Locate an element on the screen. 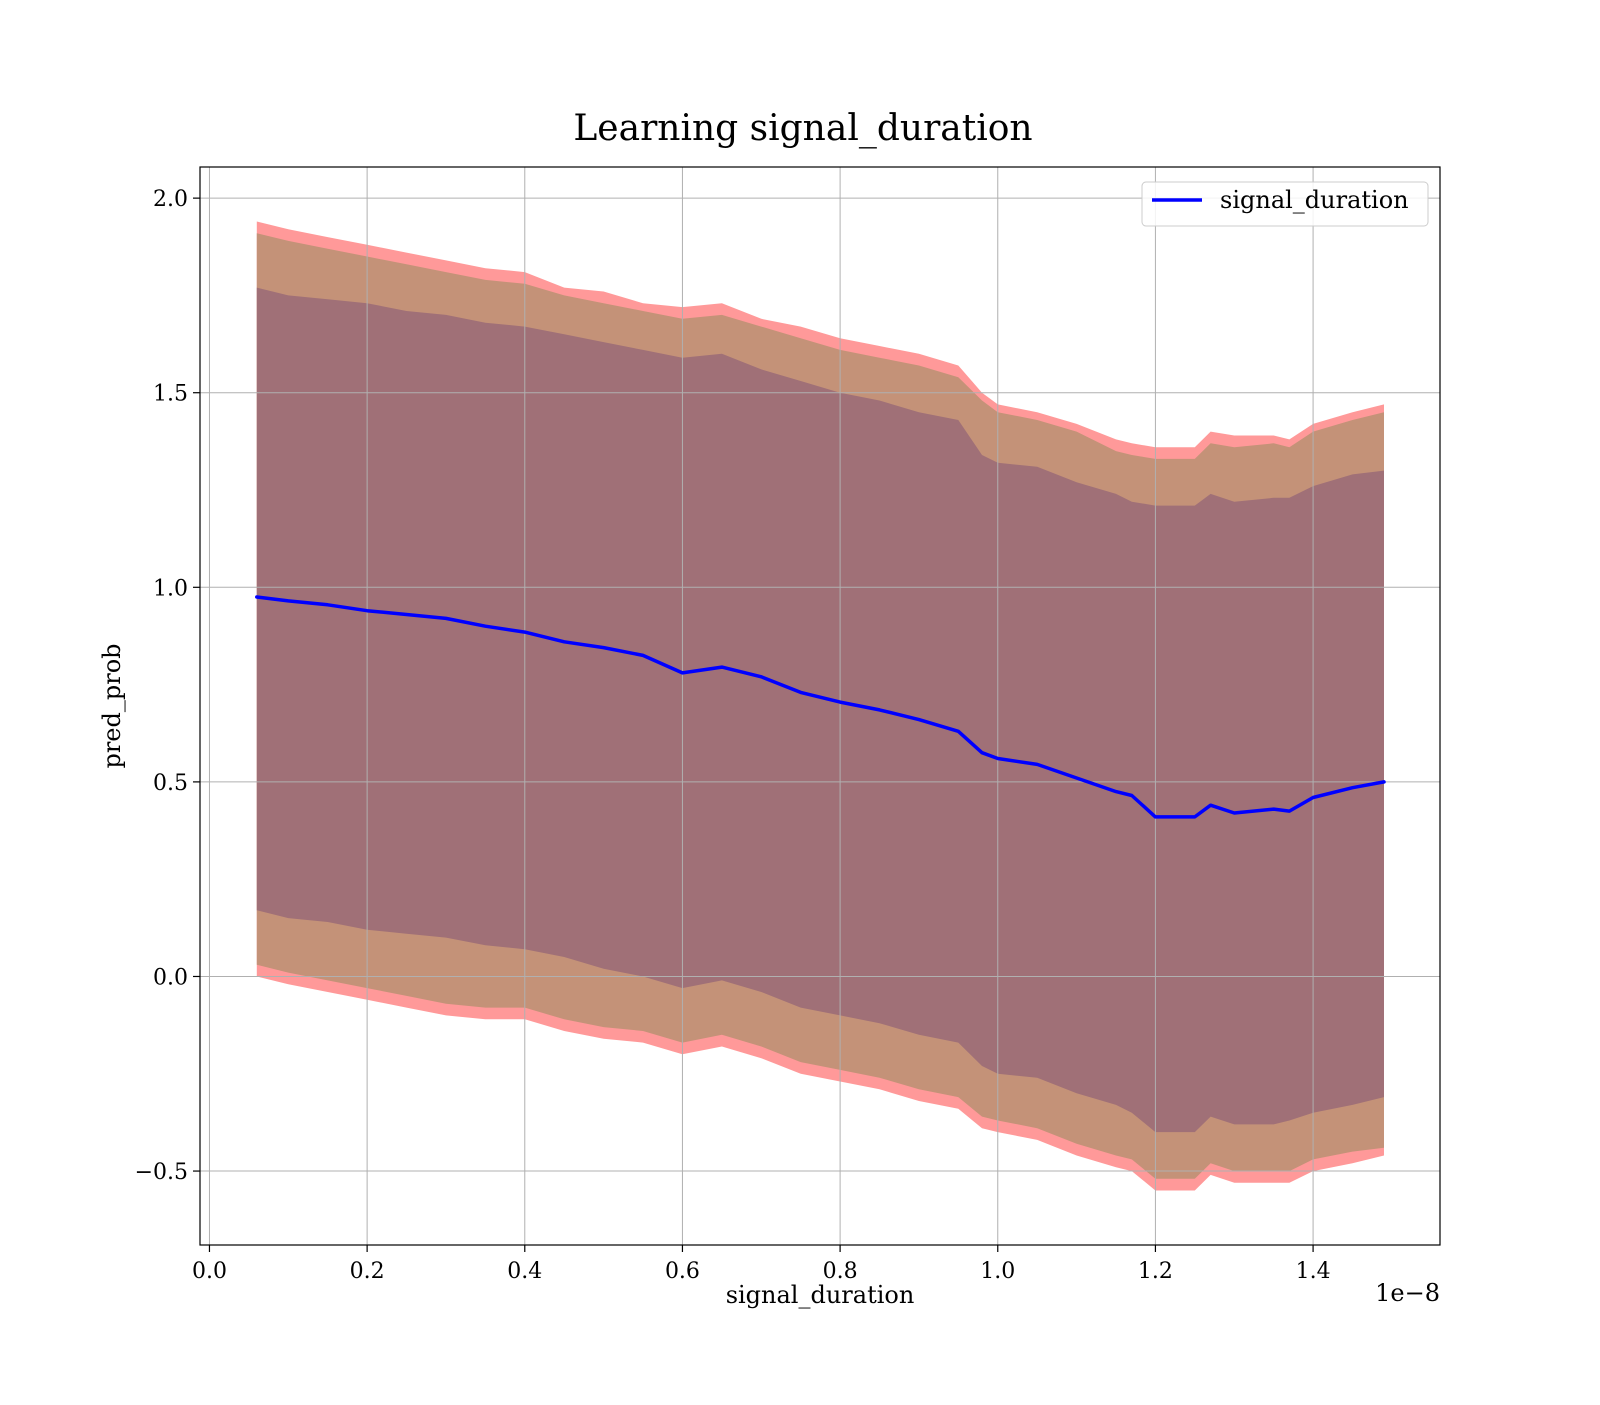 This screenshot has height=1405, width=1600. chart-title: Learning signal_duration is located at coordinates (802, 128).